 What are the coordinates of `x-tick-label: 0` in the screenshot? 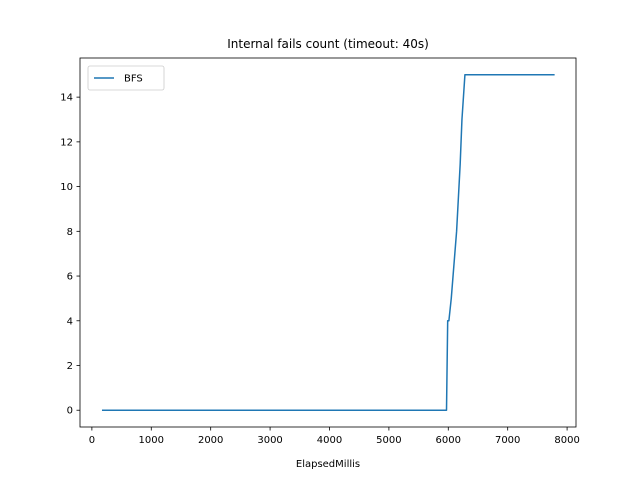 It's located at (92, 440).